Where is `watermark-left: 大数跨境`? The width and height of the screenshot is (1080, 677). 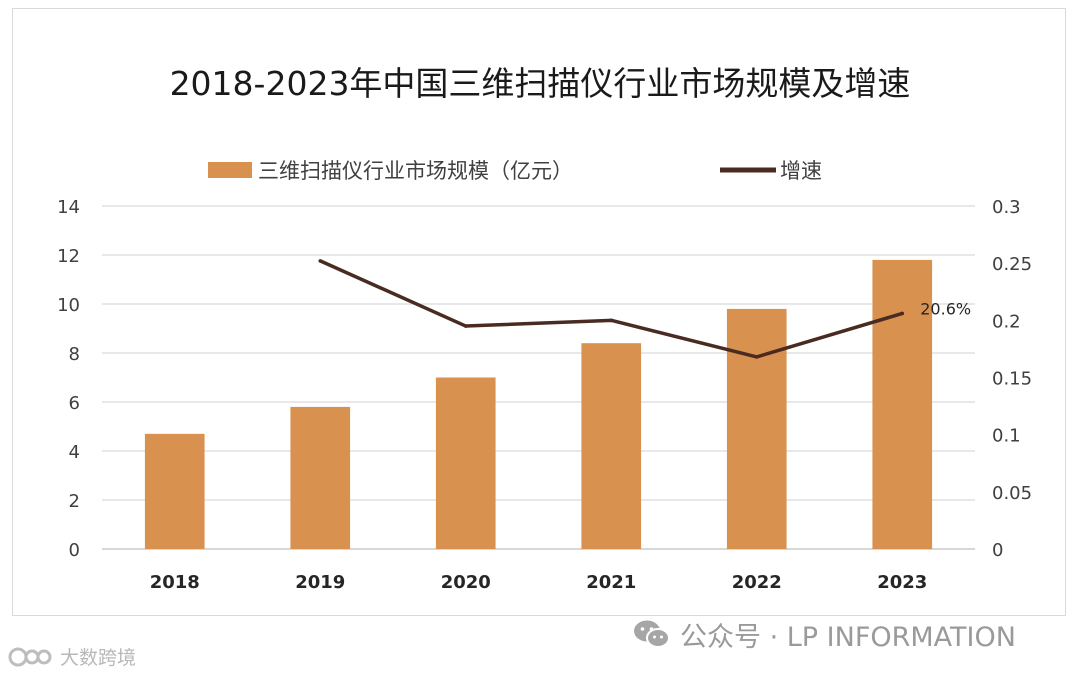 watermark-left: 大数跨境 is located at coordinates (72, 656).